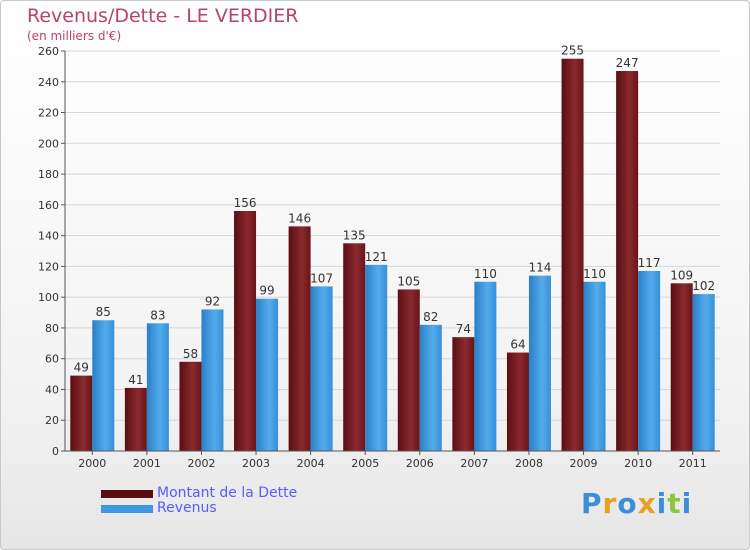  Describe the element at coordinates (256, 463) in the screenshot. I see `x-tick-label: 2003` at that location.